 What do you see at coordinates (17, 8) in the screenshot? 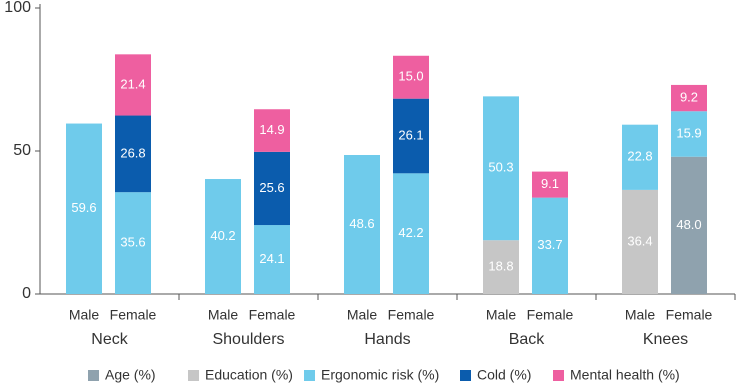
I see `y-tick-label: 100` at bounding box center [17, 8].